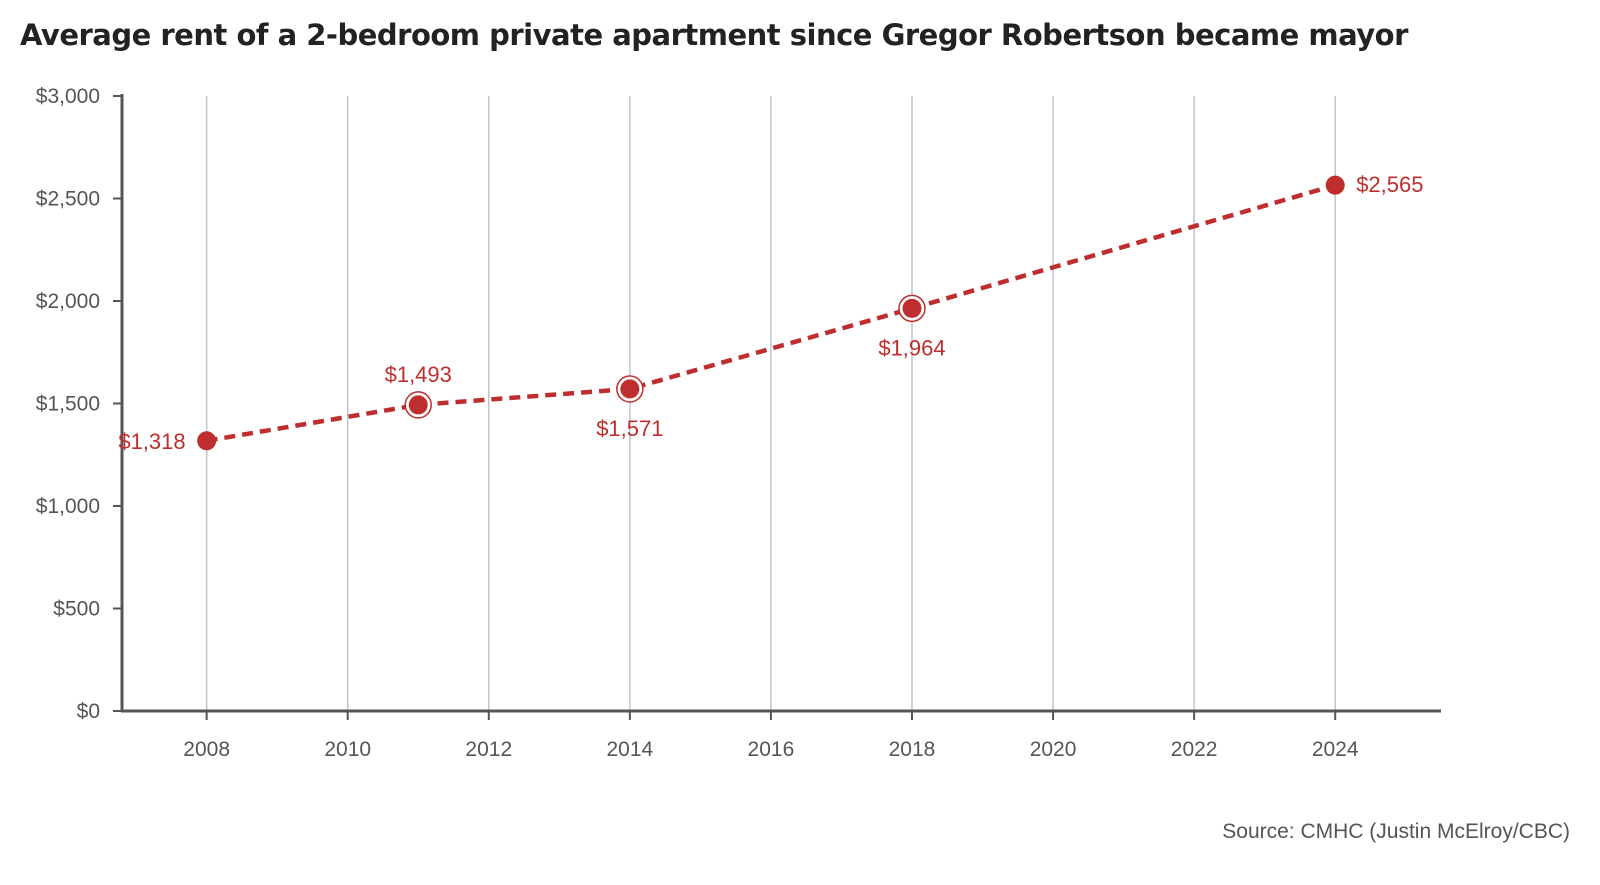 The image size is (1600, 885). I want to click on y-tick-label-3000: $3,000, so click(68, 96).